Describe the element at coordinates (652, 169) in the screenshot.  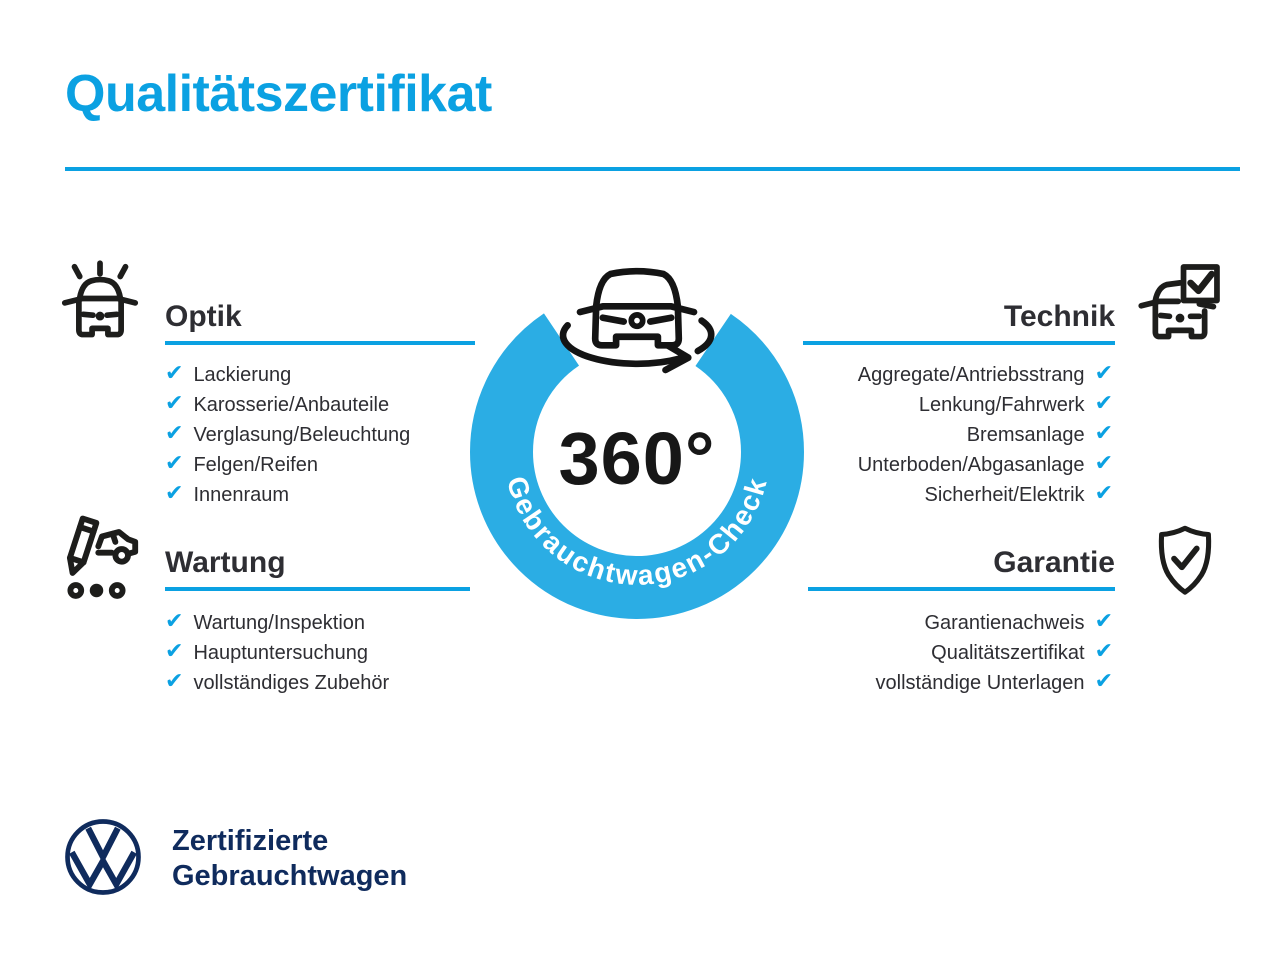
I see `title-divider` at that location.